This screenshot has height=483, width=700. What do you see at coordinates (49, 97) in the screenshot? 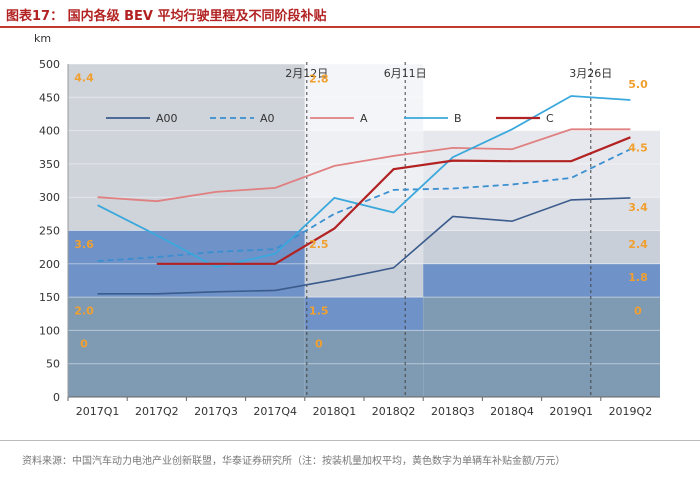
I see `y-tick-label: 450` at bounding box center [49, 97].